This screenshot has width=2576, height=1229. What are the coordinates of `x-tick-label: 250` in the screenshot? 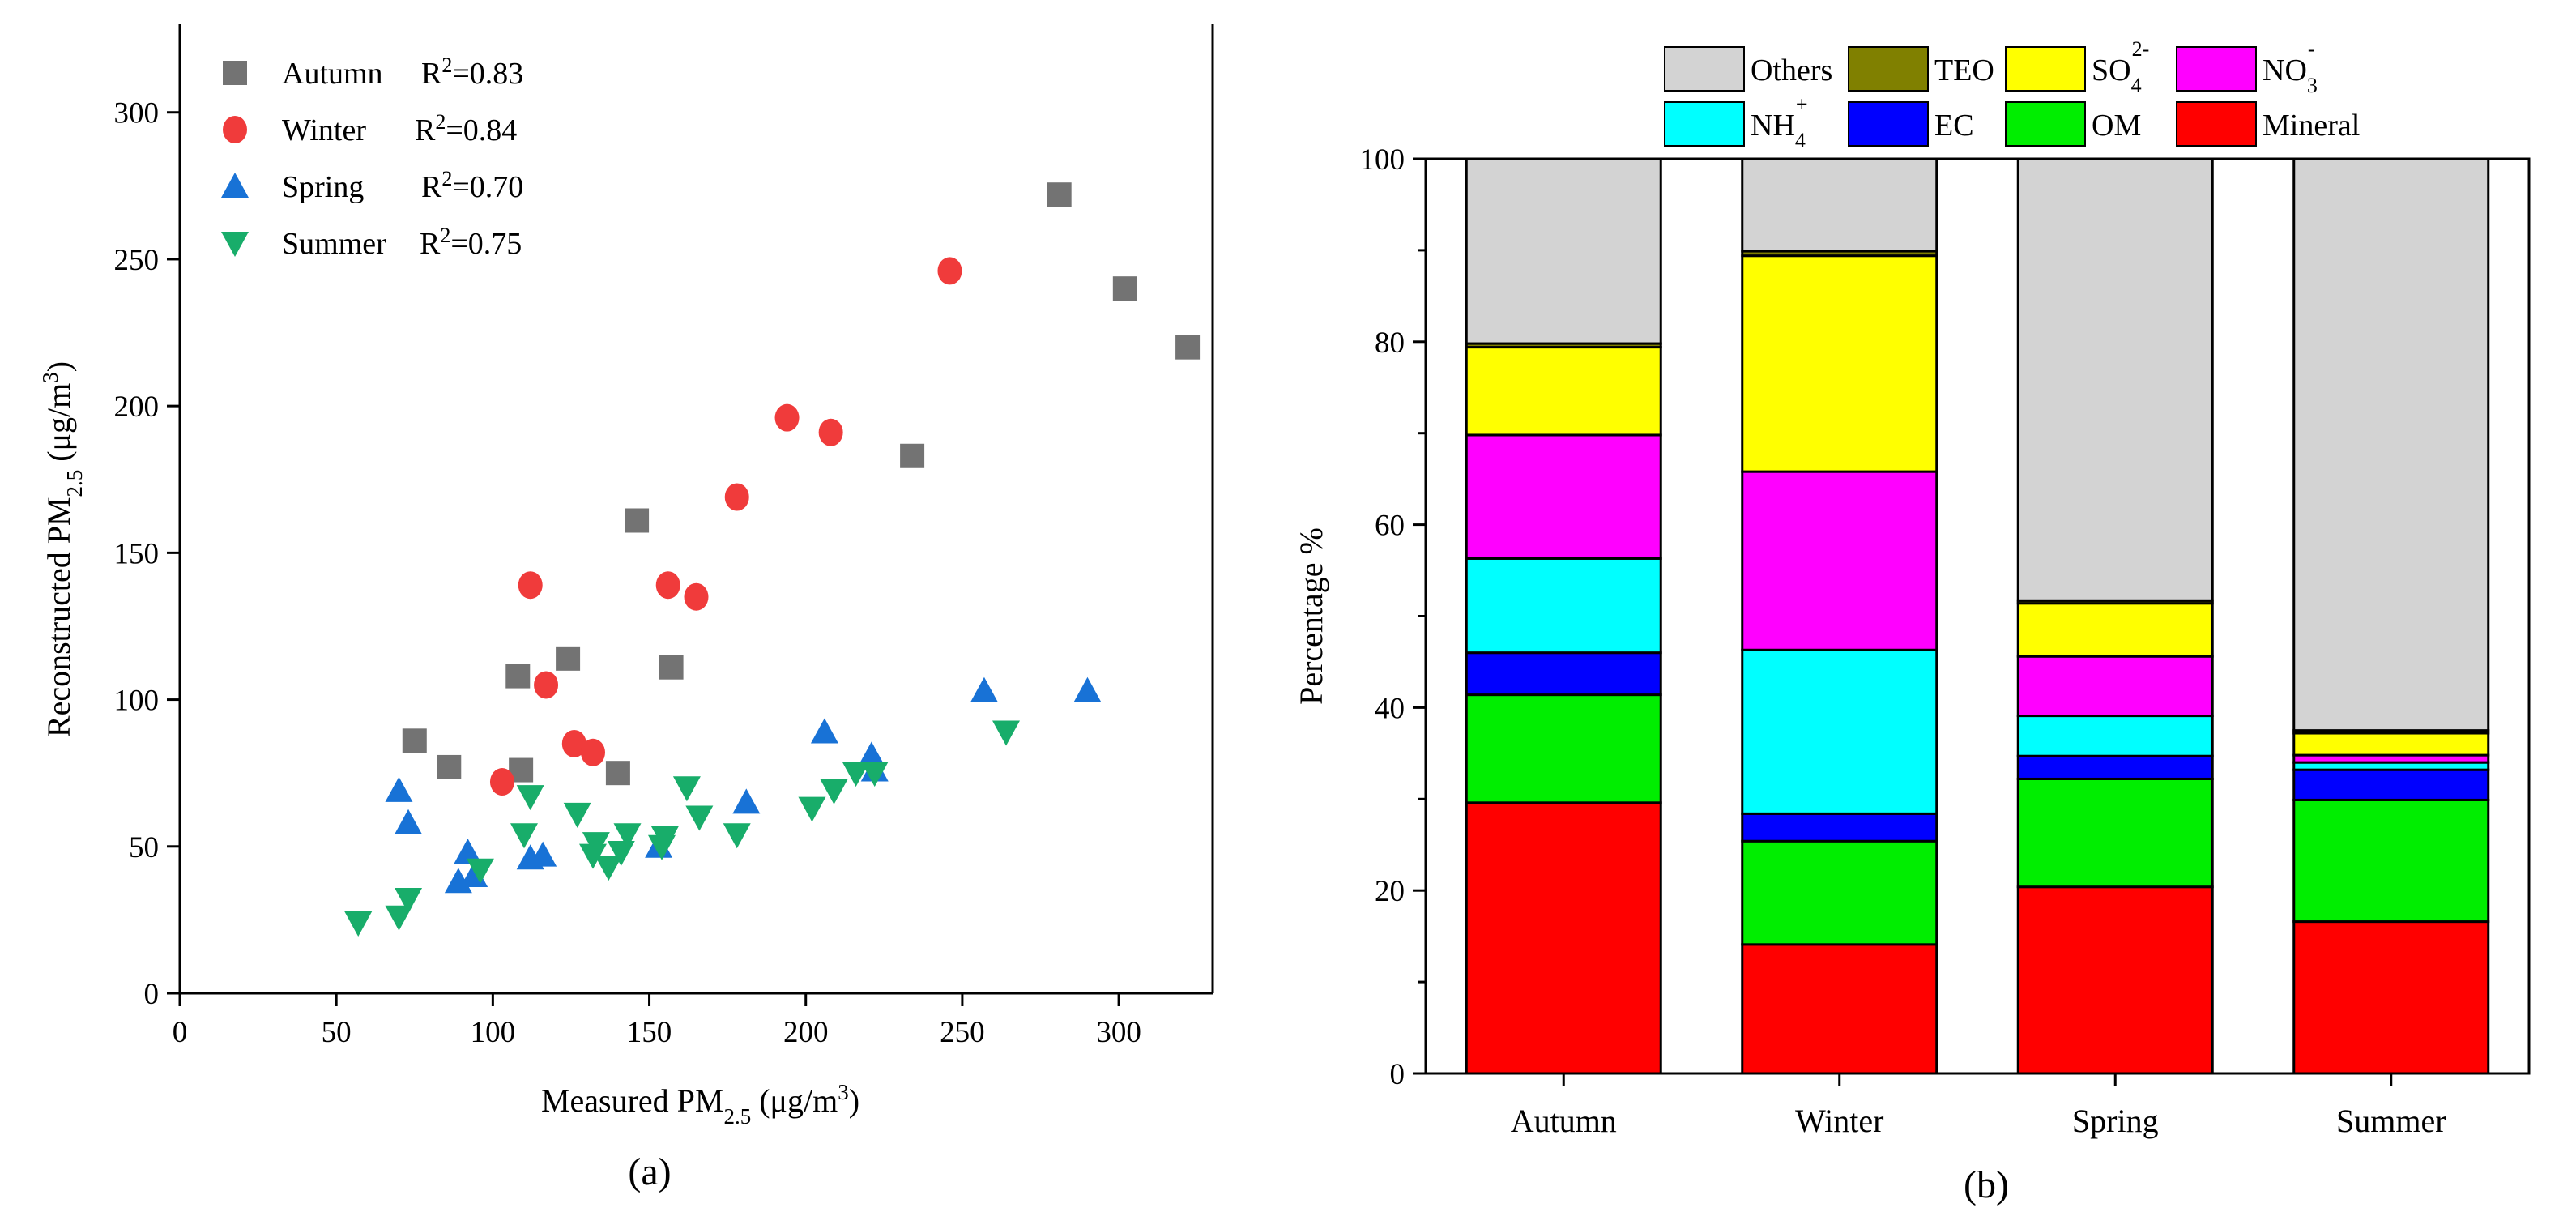 It's located at (963, 1032).